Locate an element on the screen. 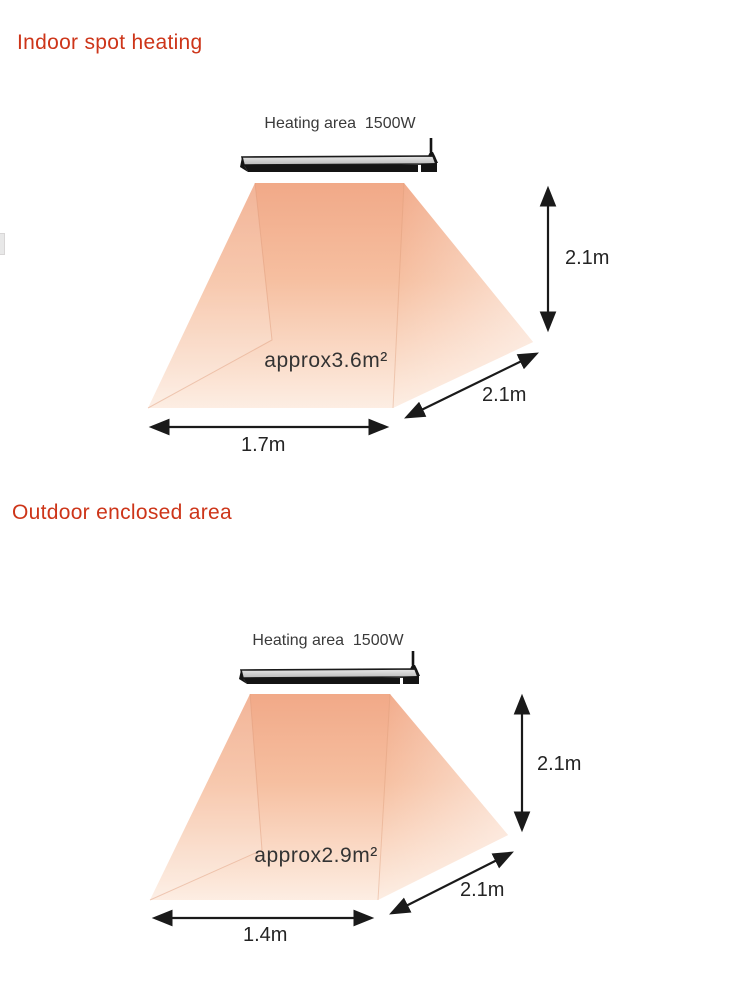 Image resolution: width=739 pixels, height=1000 pixels. indoor-dimension-arrows is located at coordinates (352, 310).